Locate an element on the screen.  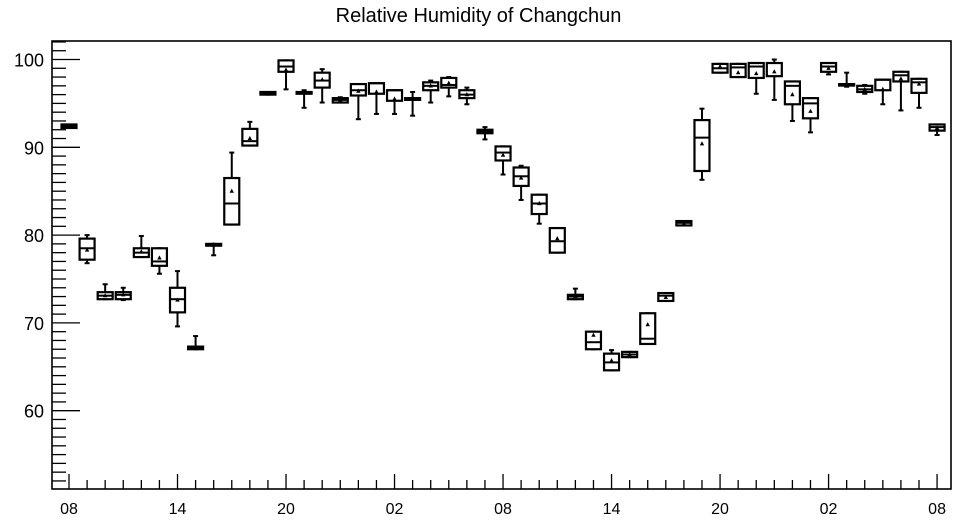
chart-title: Relative Humidity of Changchun is located at coordinates (478, 16).